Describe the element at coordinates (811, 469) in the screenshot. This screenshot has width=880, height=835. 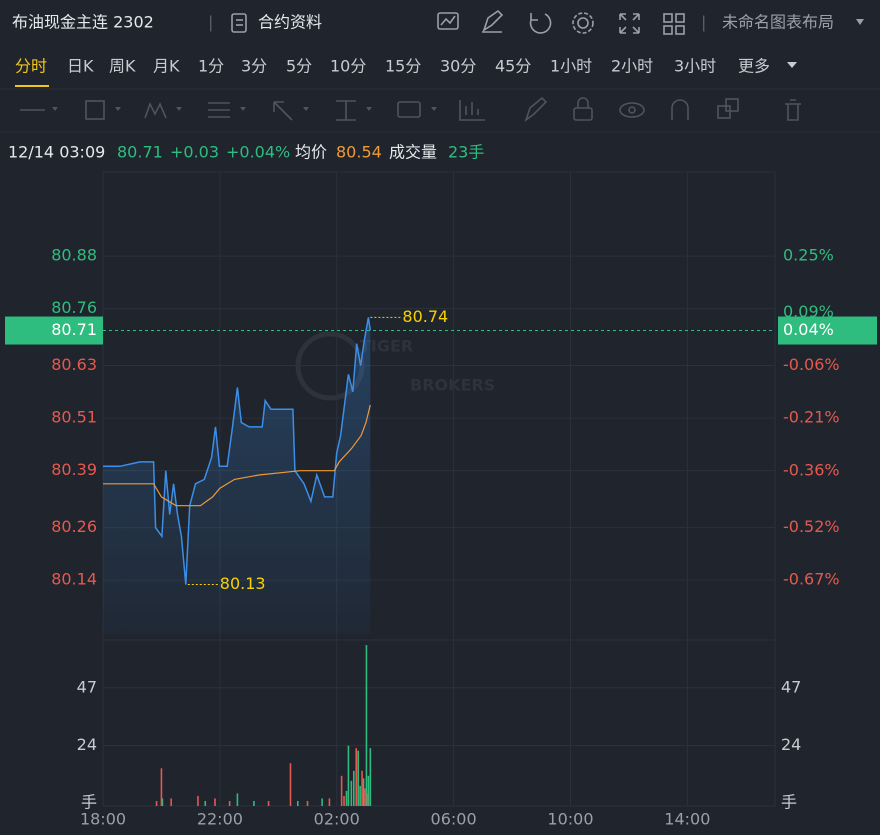
I see `y2-tick-label: -0.36%` at that location.